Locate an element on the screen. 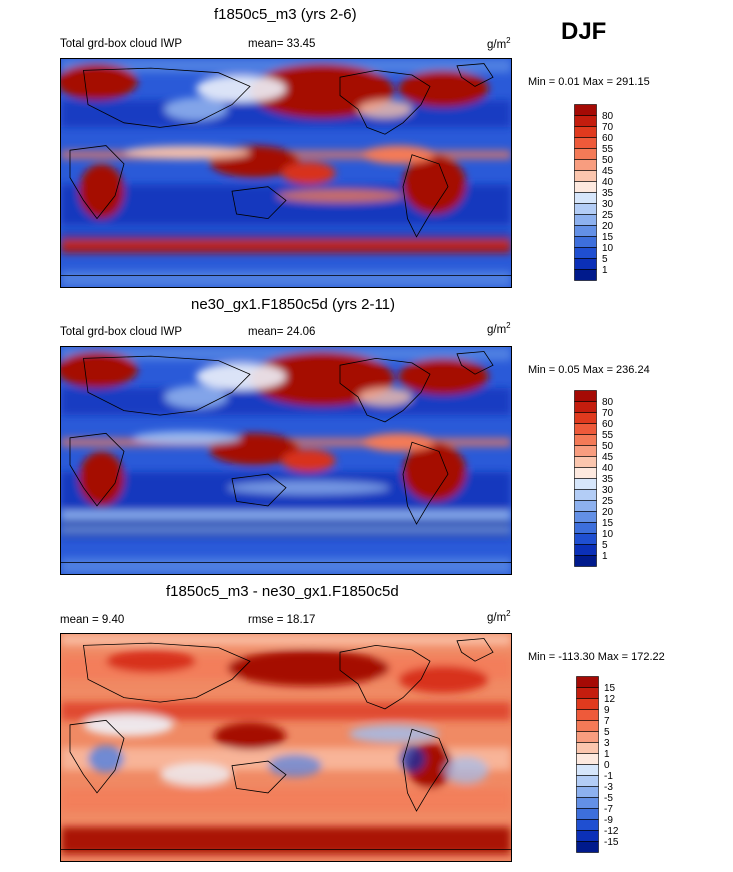 Image resolution: width=733 pixels, height=872 pixels. colorbar-tick-label: -9 is located at coordinates (608, 820).